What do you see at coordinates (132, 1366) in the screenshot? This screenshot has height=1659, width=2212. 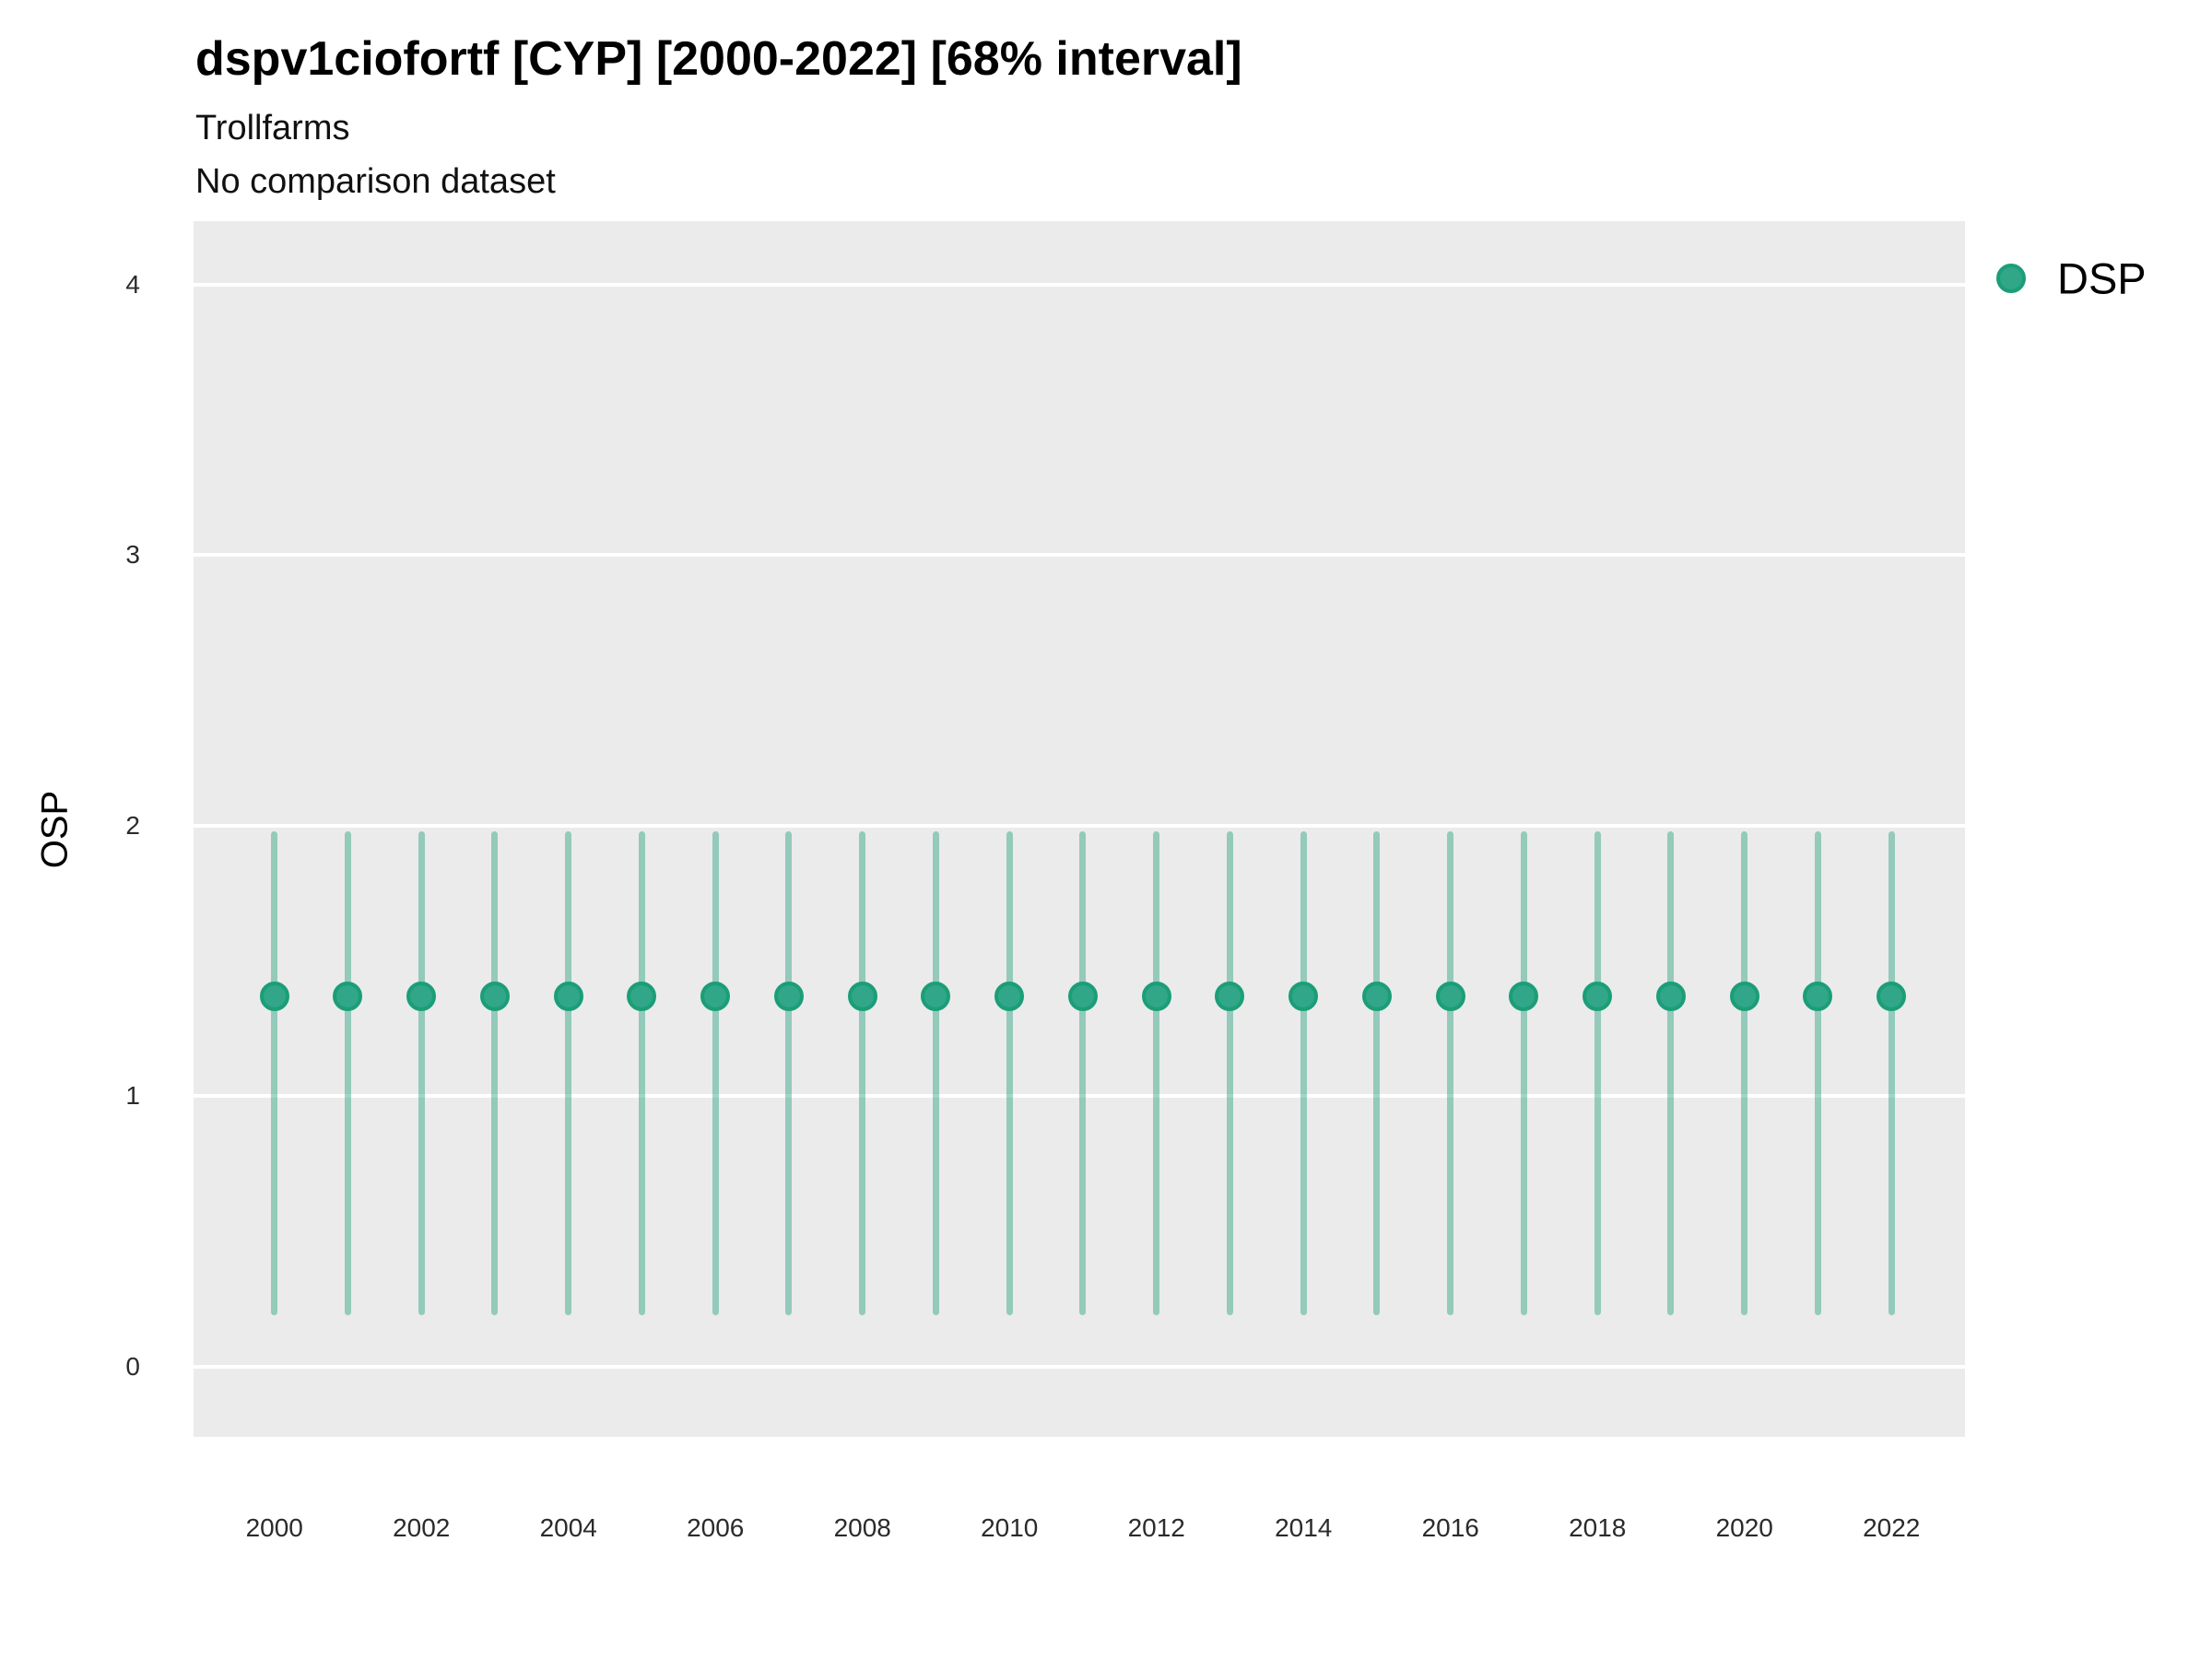 I see `y-tick-label: 0` at bounding box center [132, 1366].